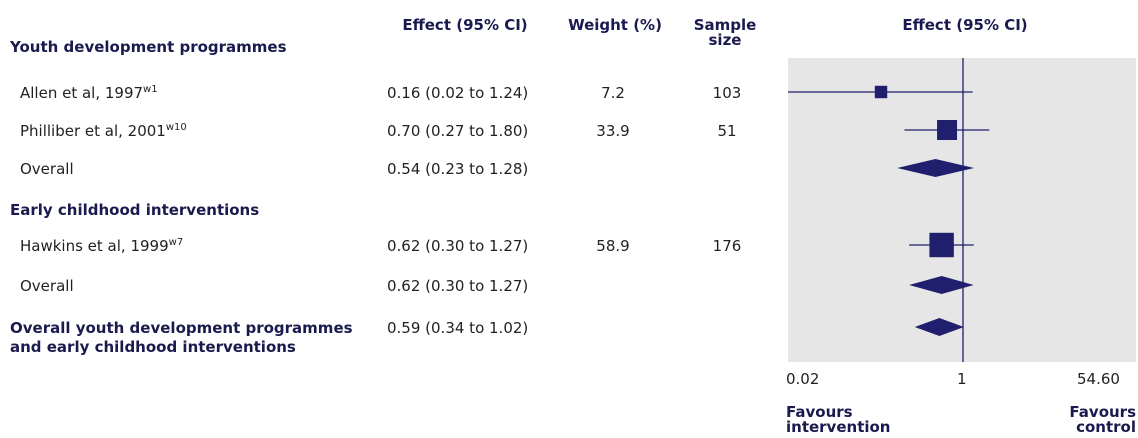 The image size is (1138, 438). What do you see at coordinates (465, 25) in the screenshot?
I see `effect-column-header: Effect (95% CI)` at bounding box center [465, 25].